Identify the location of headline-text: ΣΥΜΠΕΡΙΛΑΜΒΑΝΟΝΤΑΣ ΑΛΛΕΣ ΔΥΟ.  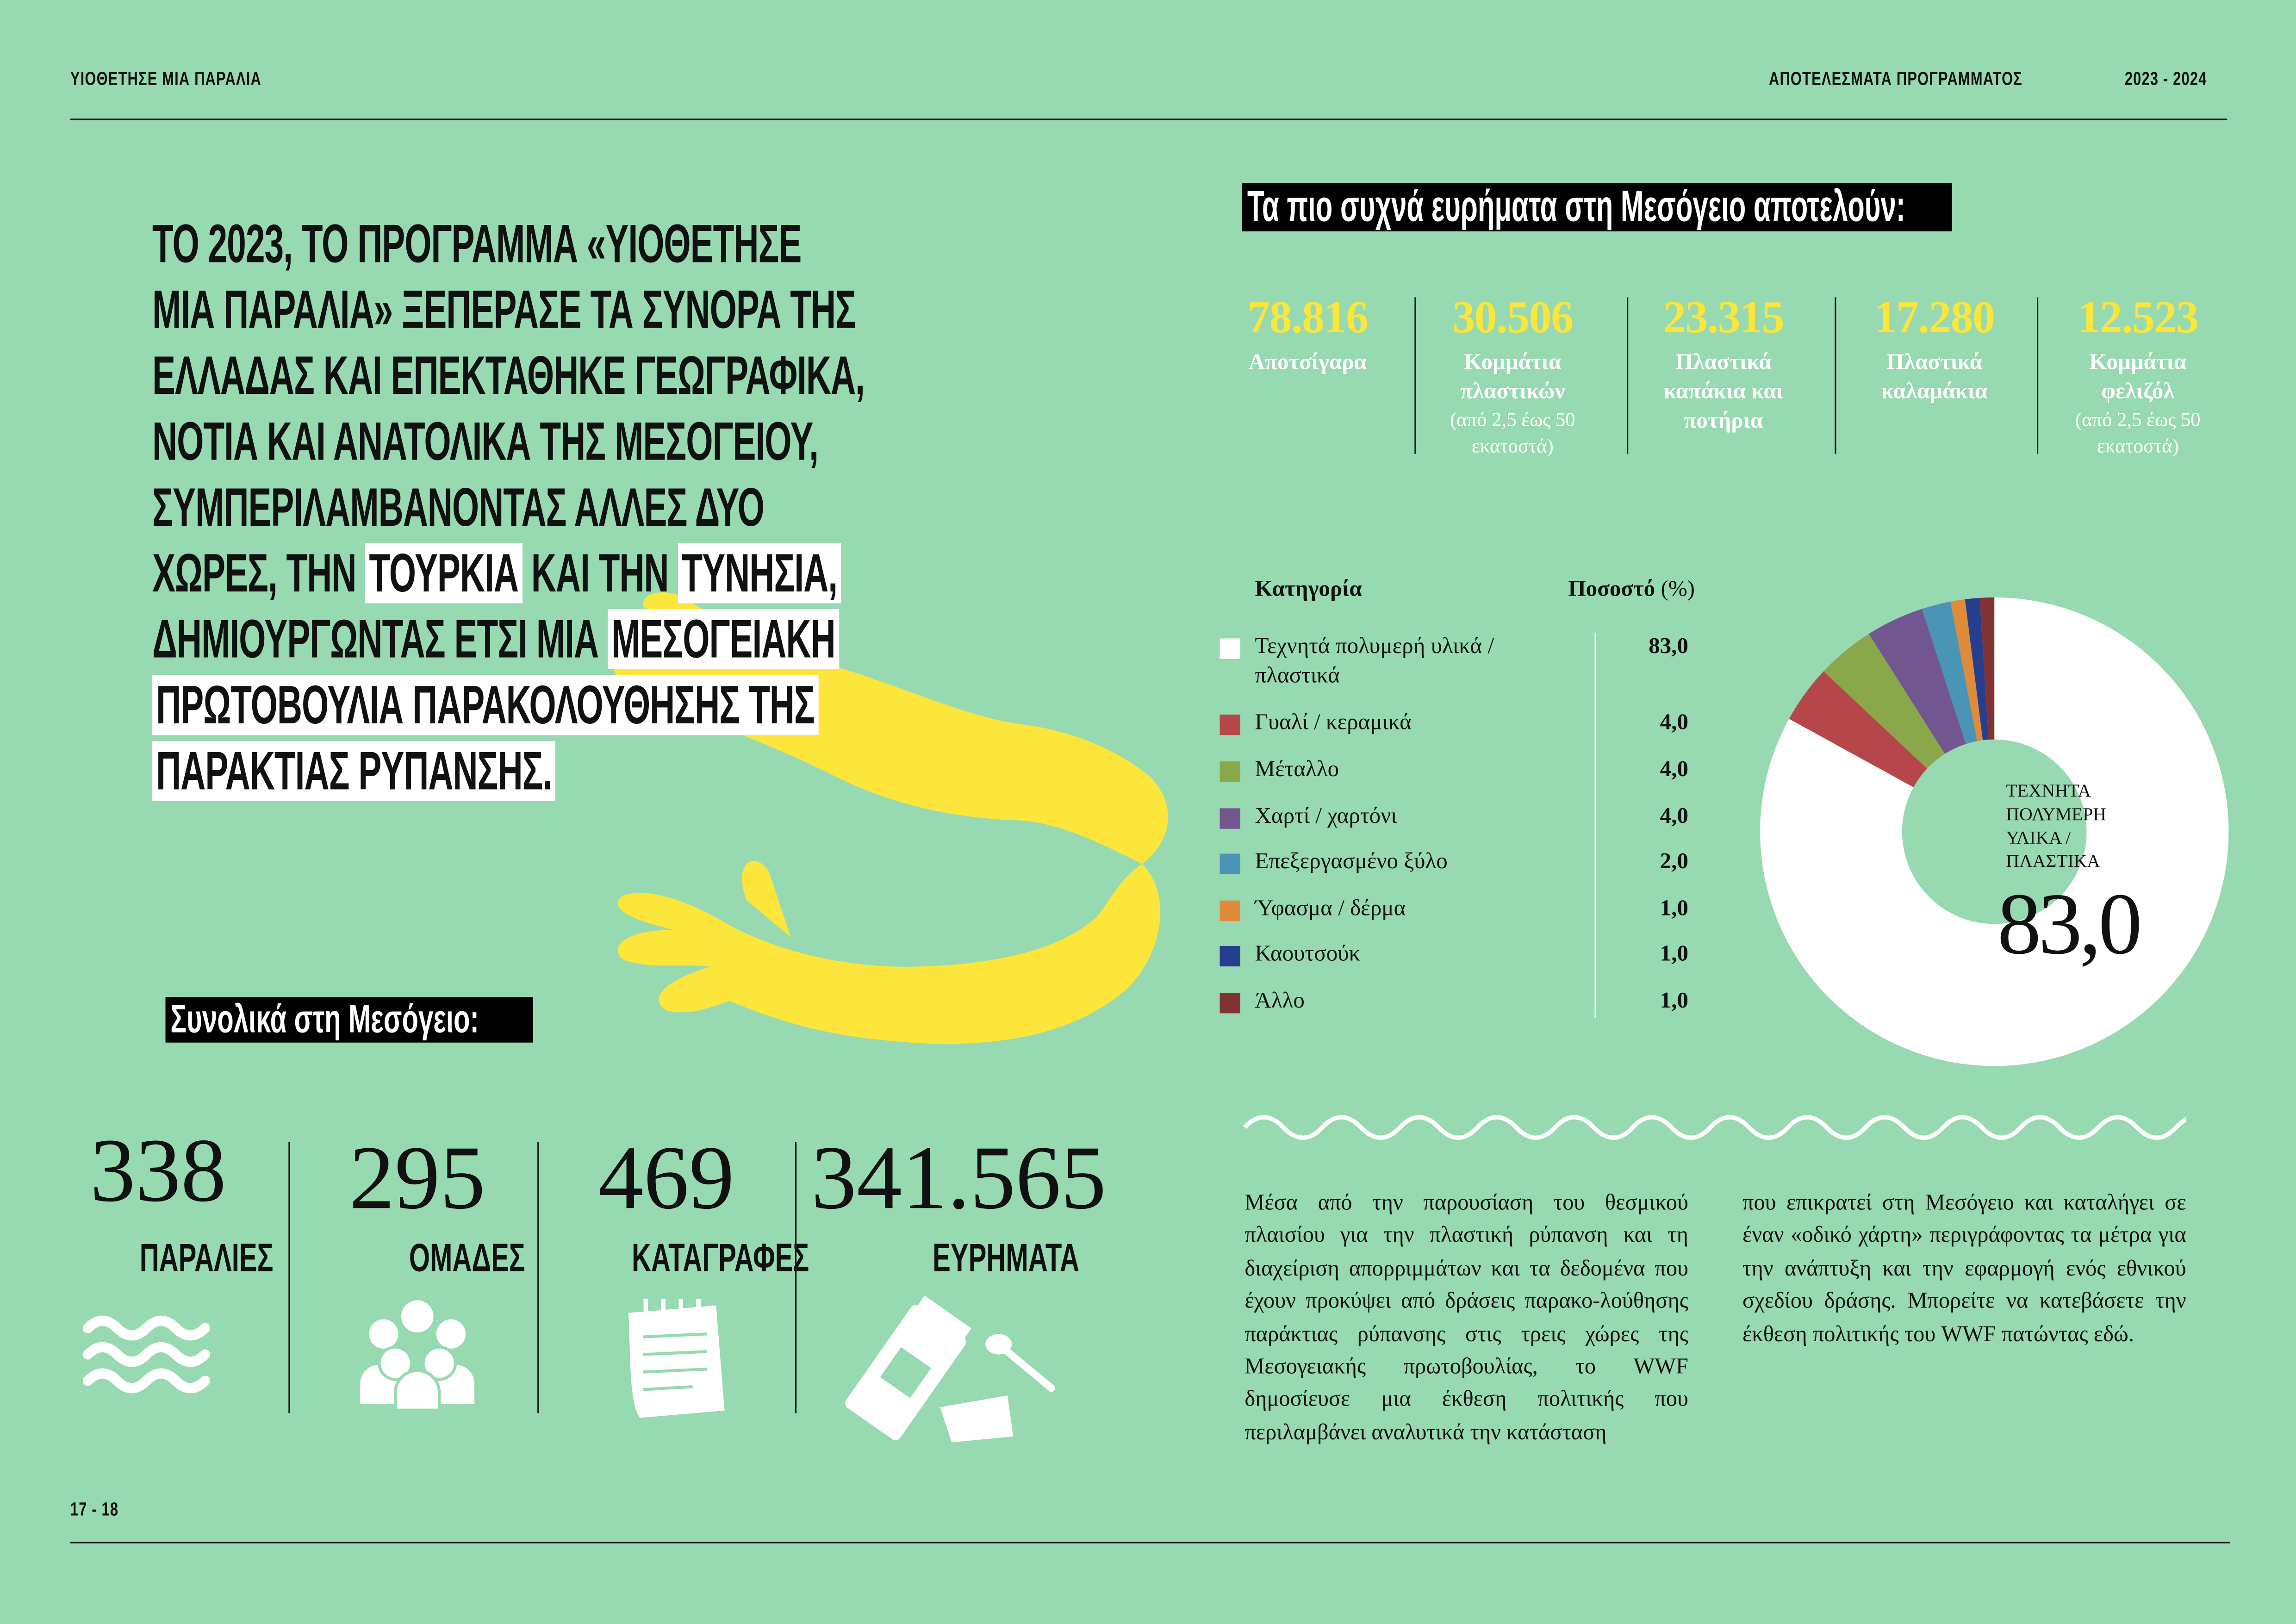
(458, 507).